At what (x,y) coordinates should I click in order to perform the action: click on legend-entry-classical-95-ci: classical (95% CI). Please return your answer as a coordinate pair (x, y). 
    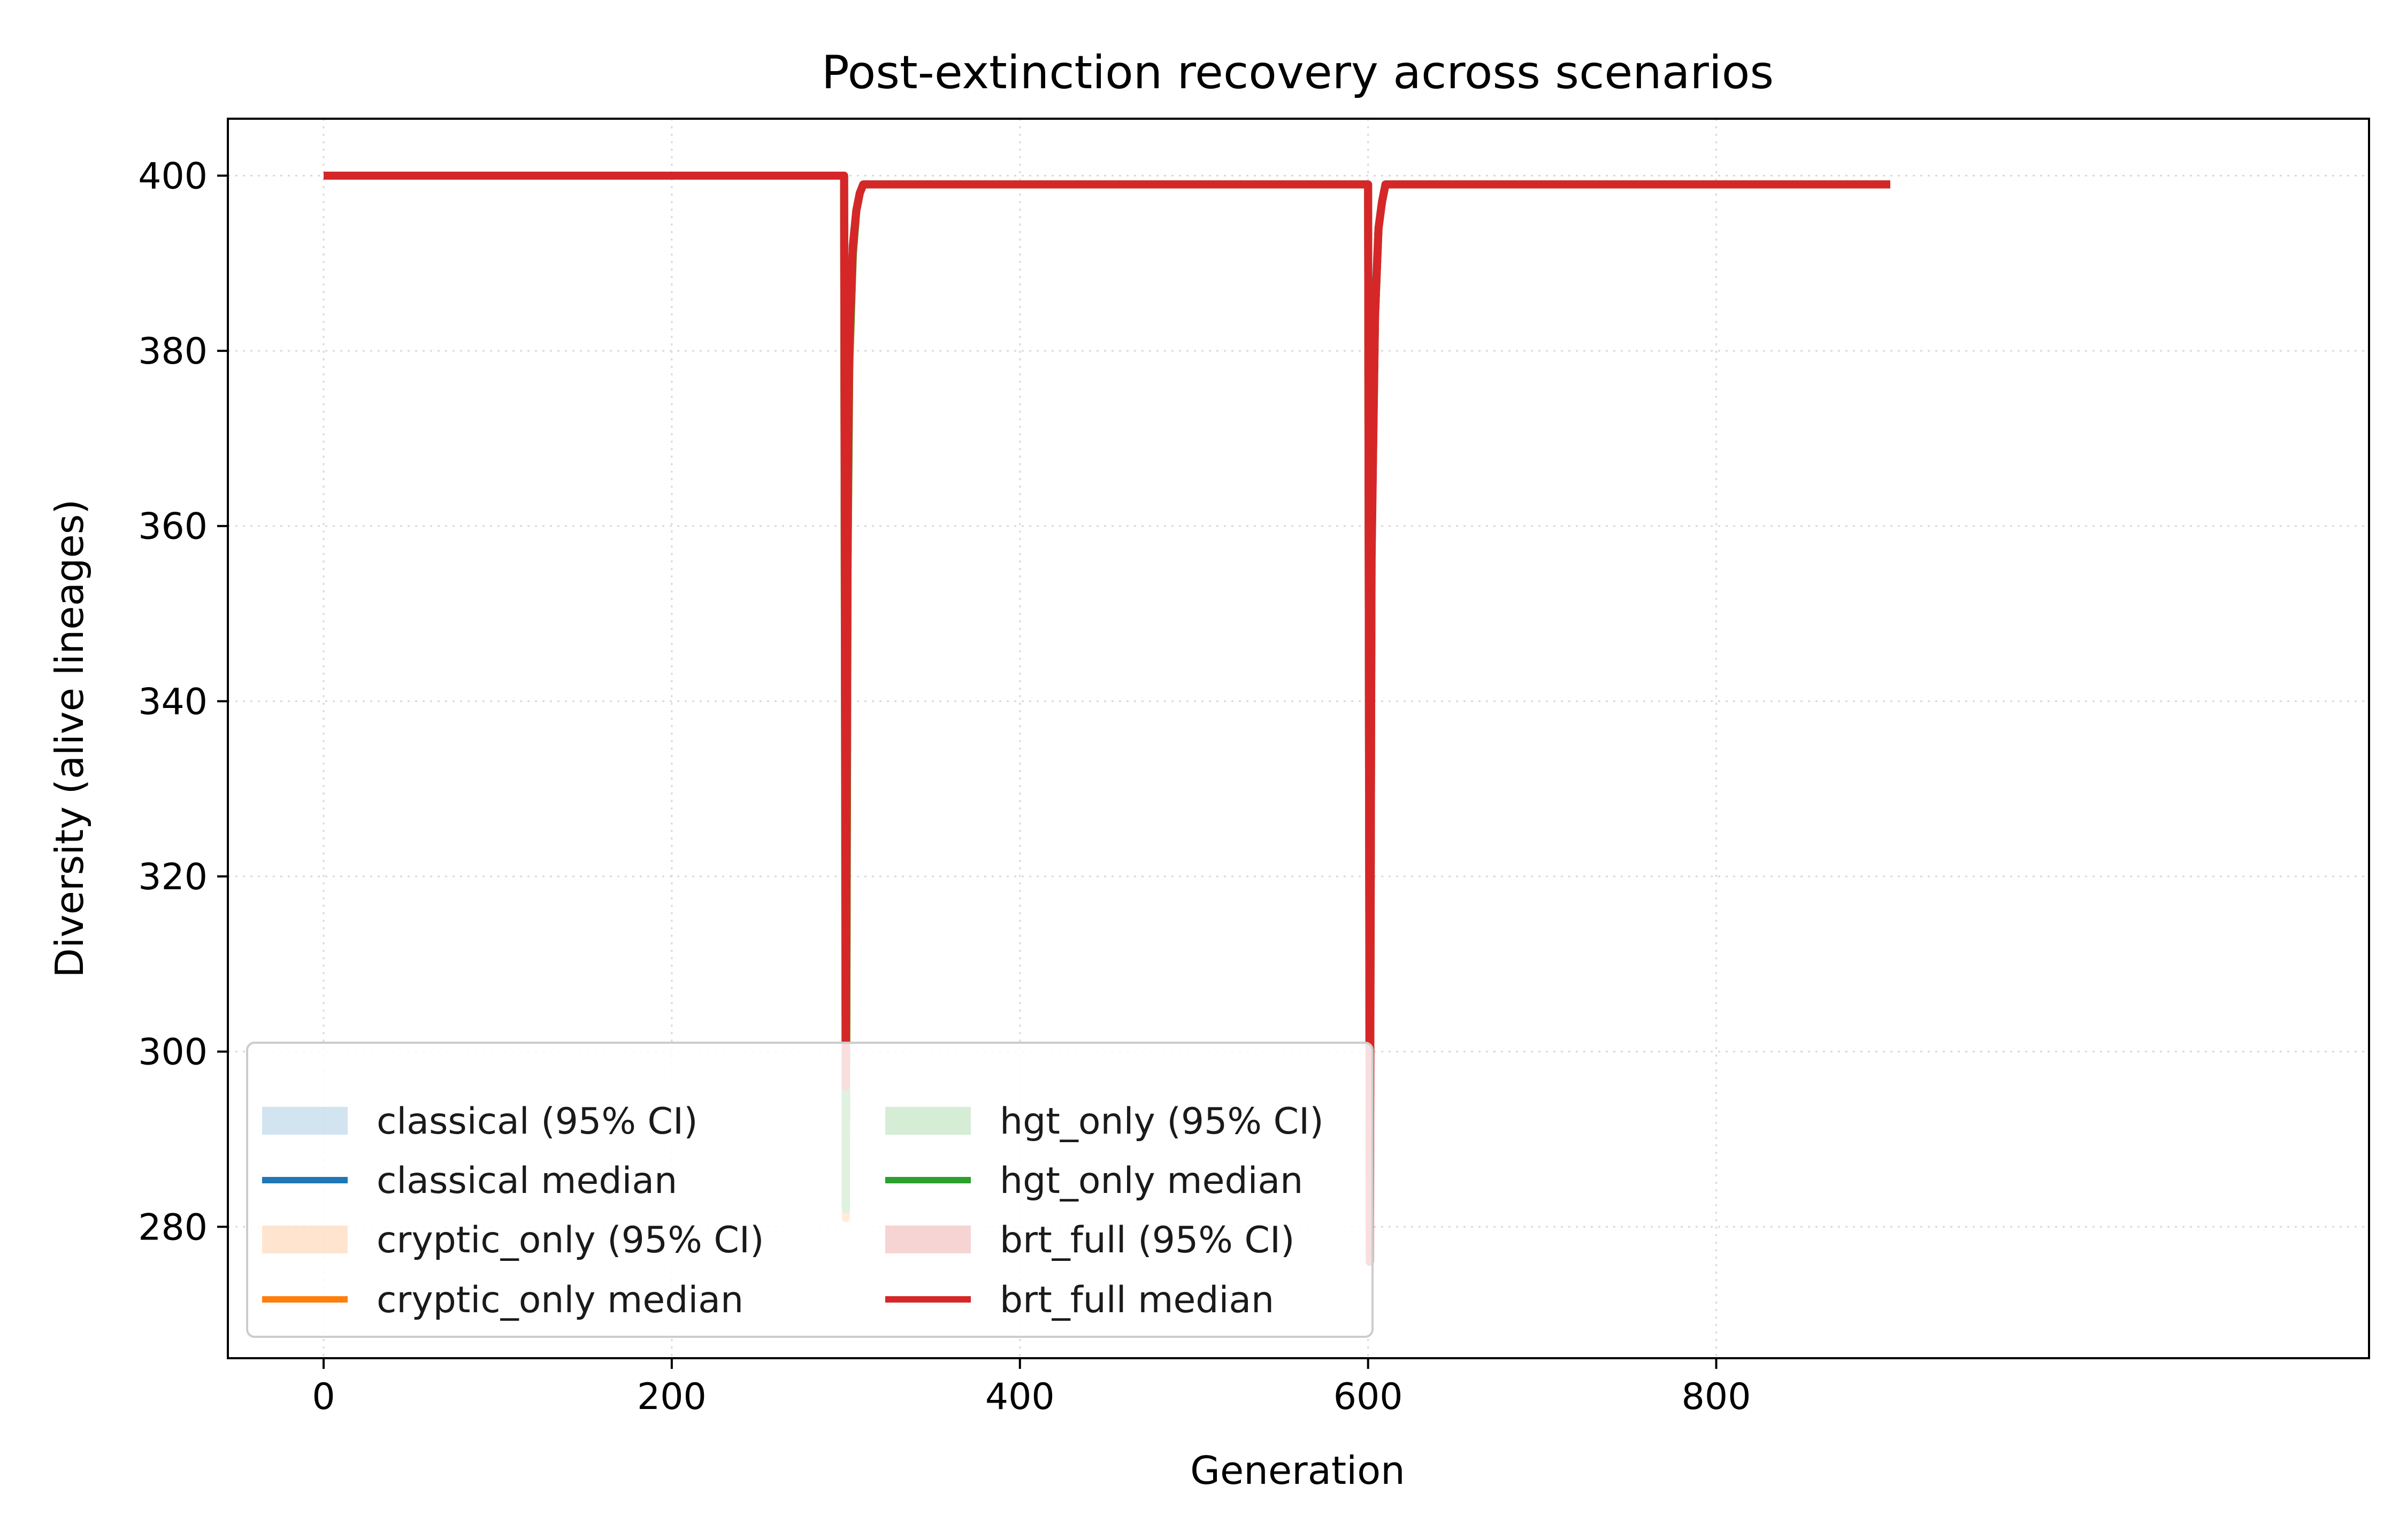
    Looking at the image, I should click on (480, 1121).